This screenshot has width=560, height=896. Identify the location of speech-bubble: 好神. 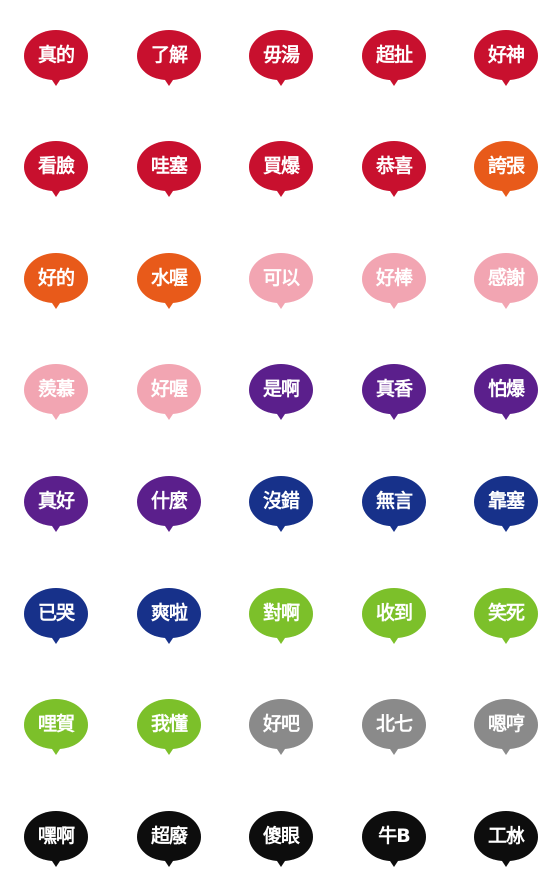
(506, 55).